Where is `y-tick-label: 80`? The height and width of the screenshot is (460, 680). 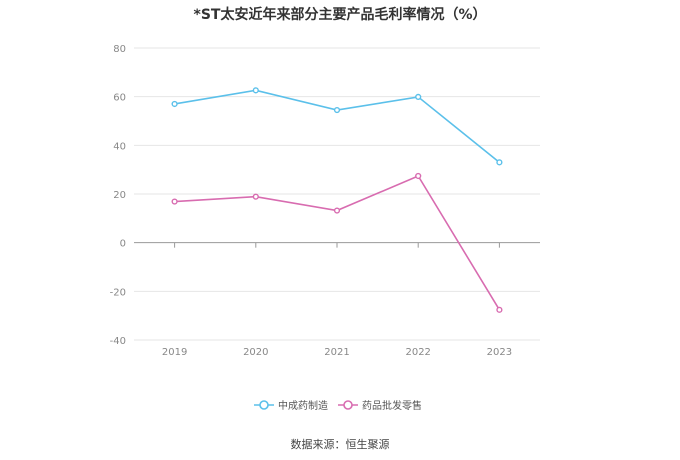 y-tick-label: 80 is located at coordinates (119, 49).